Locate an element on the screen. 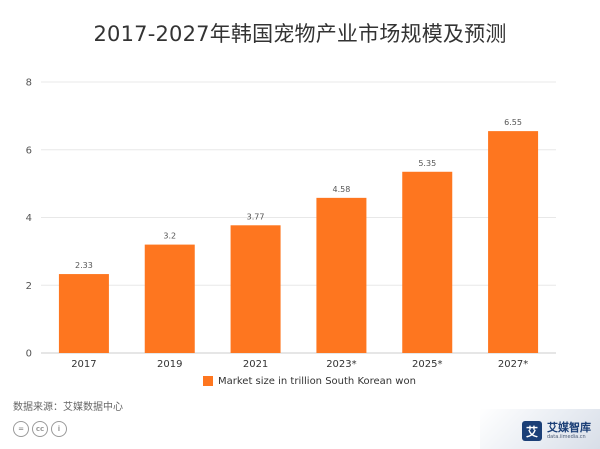  x-tick-label: 2027* is located at coordinates (513, 364).